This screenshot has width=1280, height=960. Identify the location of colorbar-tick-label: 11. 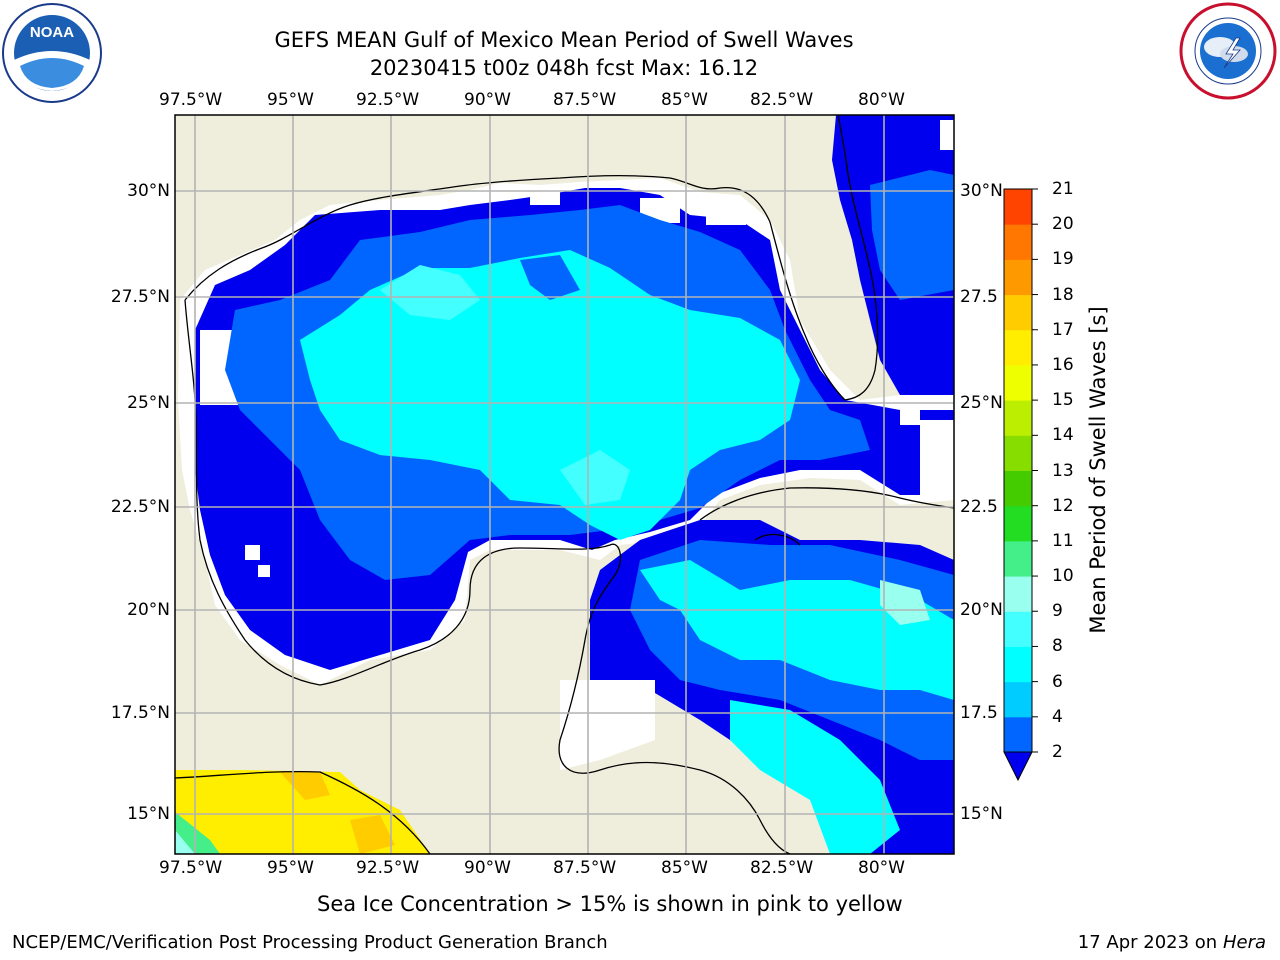
(1063, 540).